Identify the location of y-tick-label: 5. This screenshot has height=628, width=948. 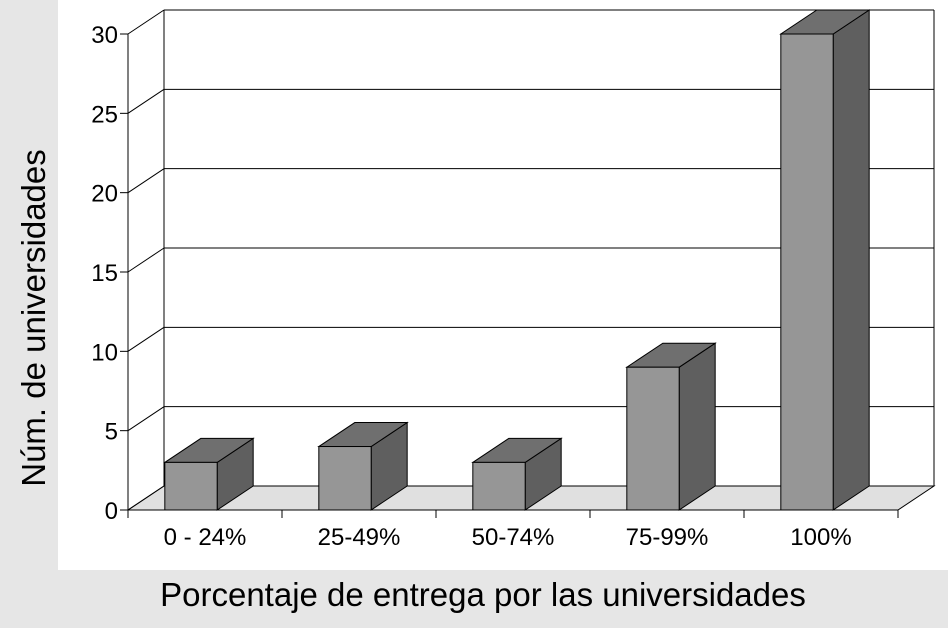
(111, 432).